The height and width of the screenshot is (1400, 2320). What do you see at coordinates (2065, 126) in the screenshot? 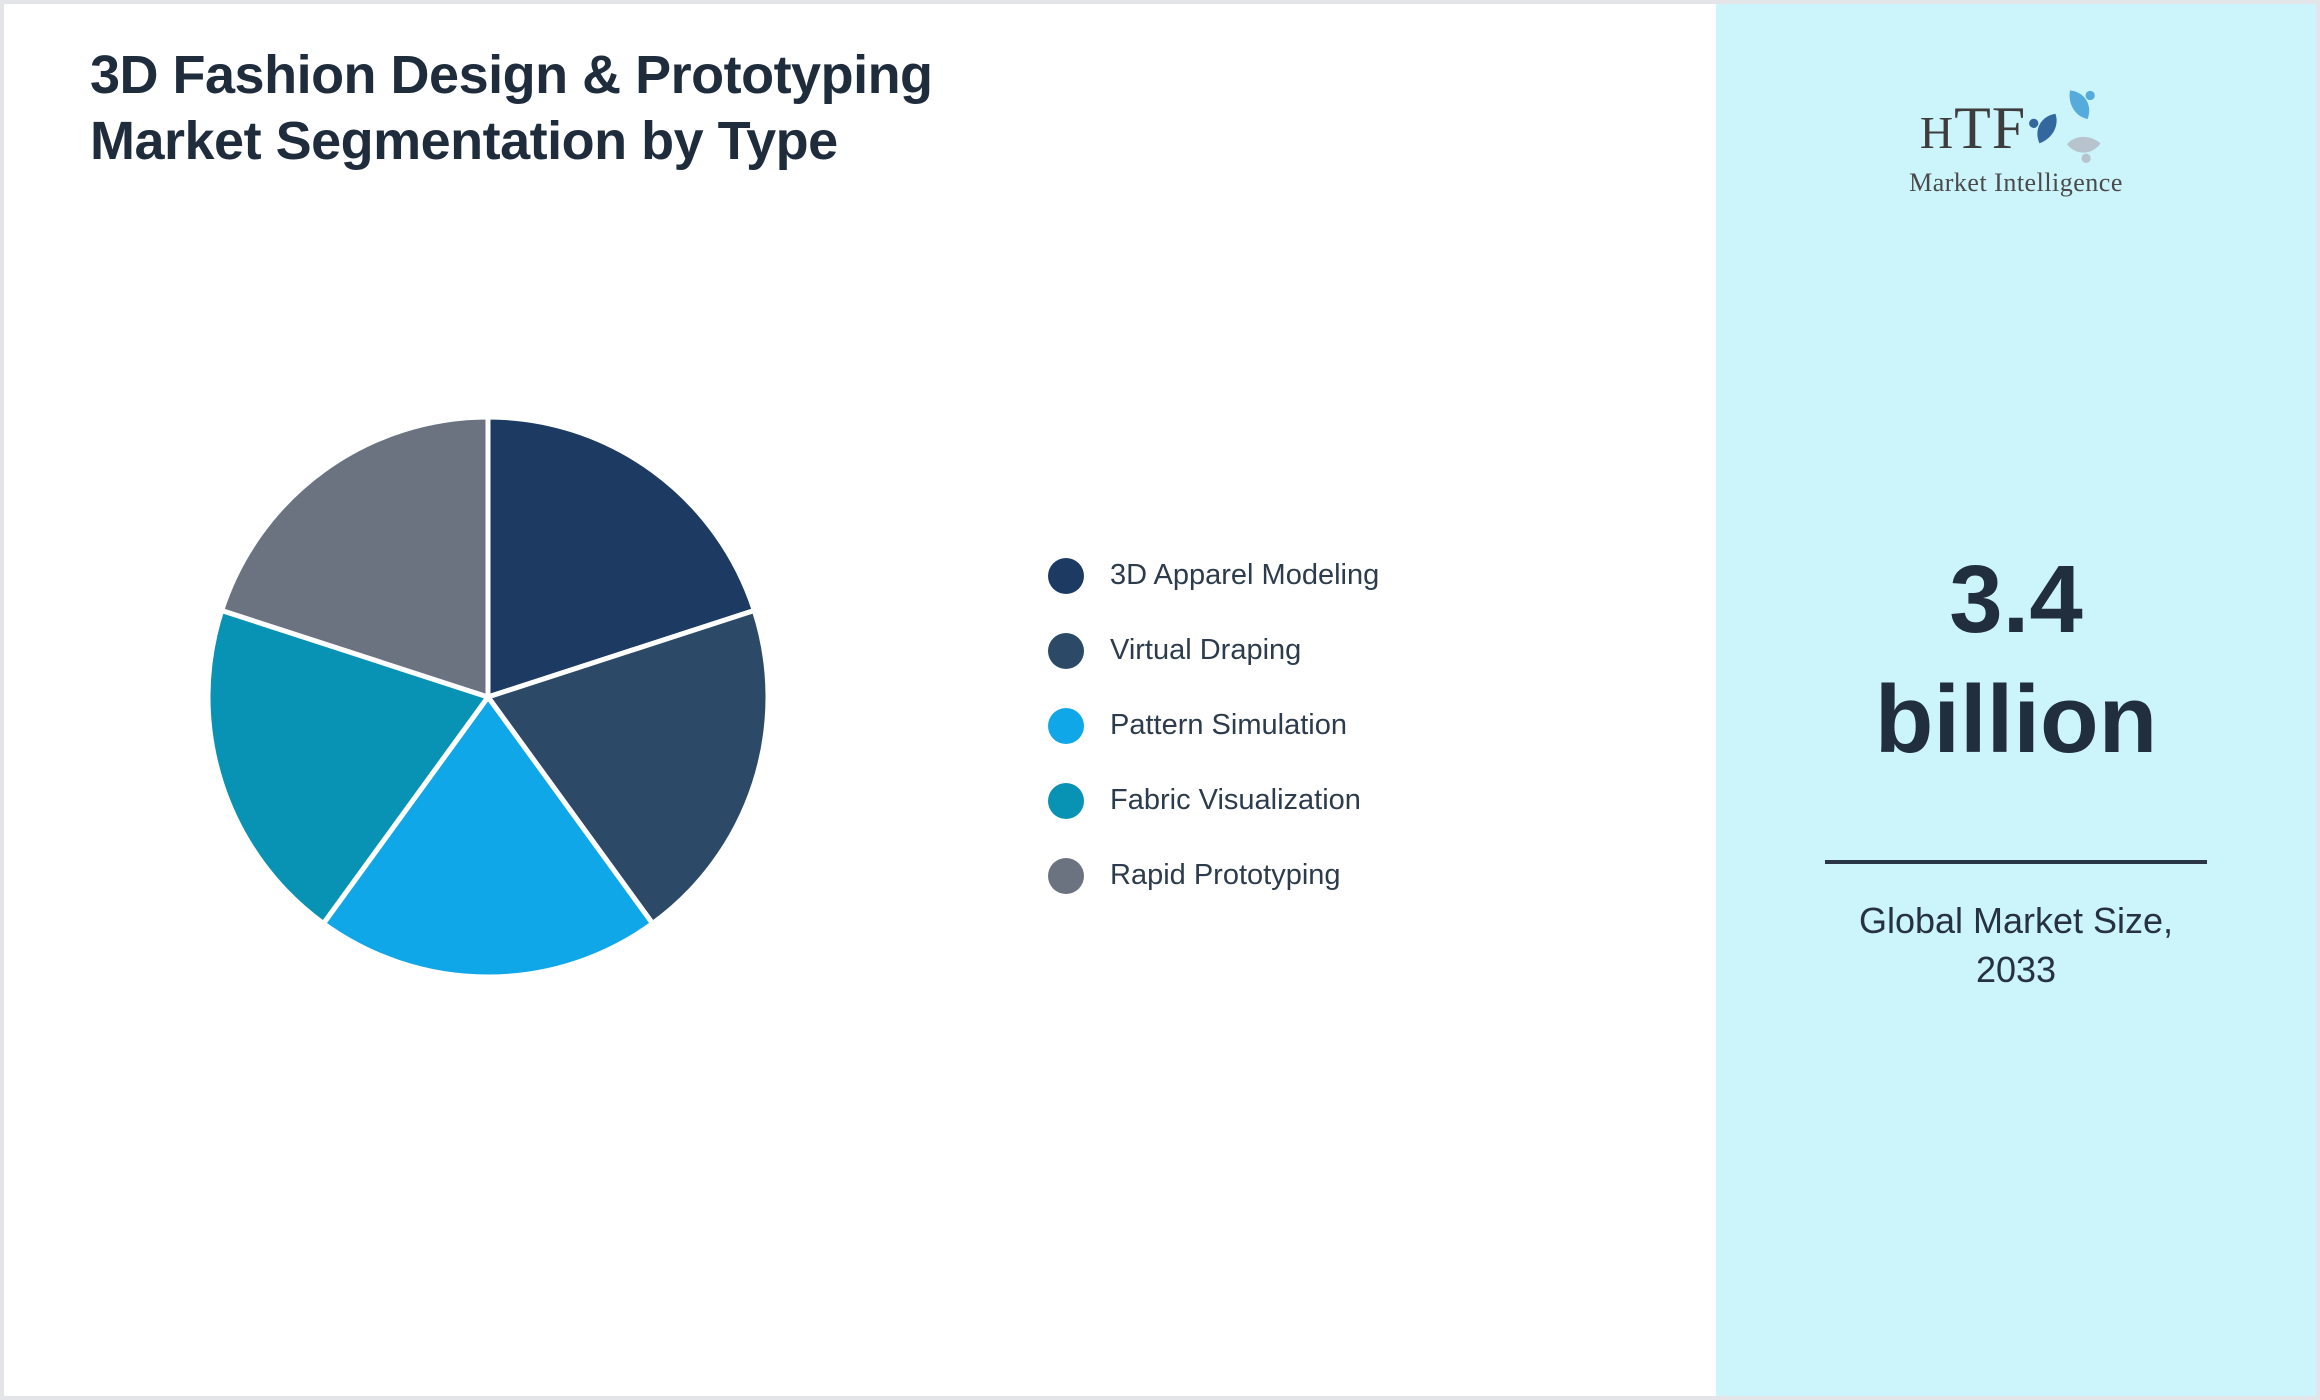
I see `dolphin-swirl-icon` at bounding box center [2065, 126].